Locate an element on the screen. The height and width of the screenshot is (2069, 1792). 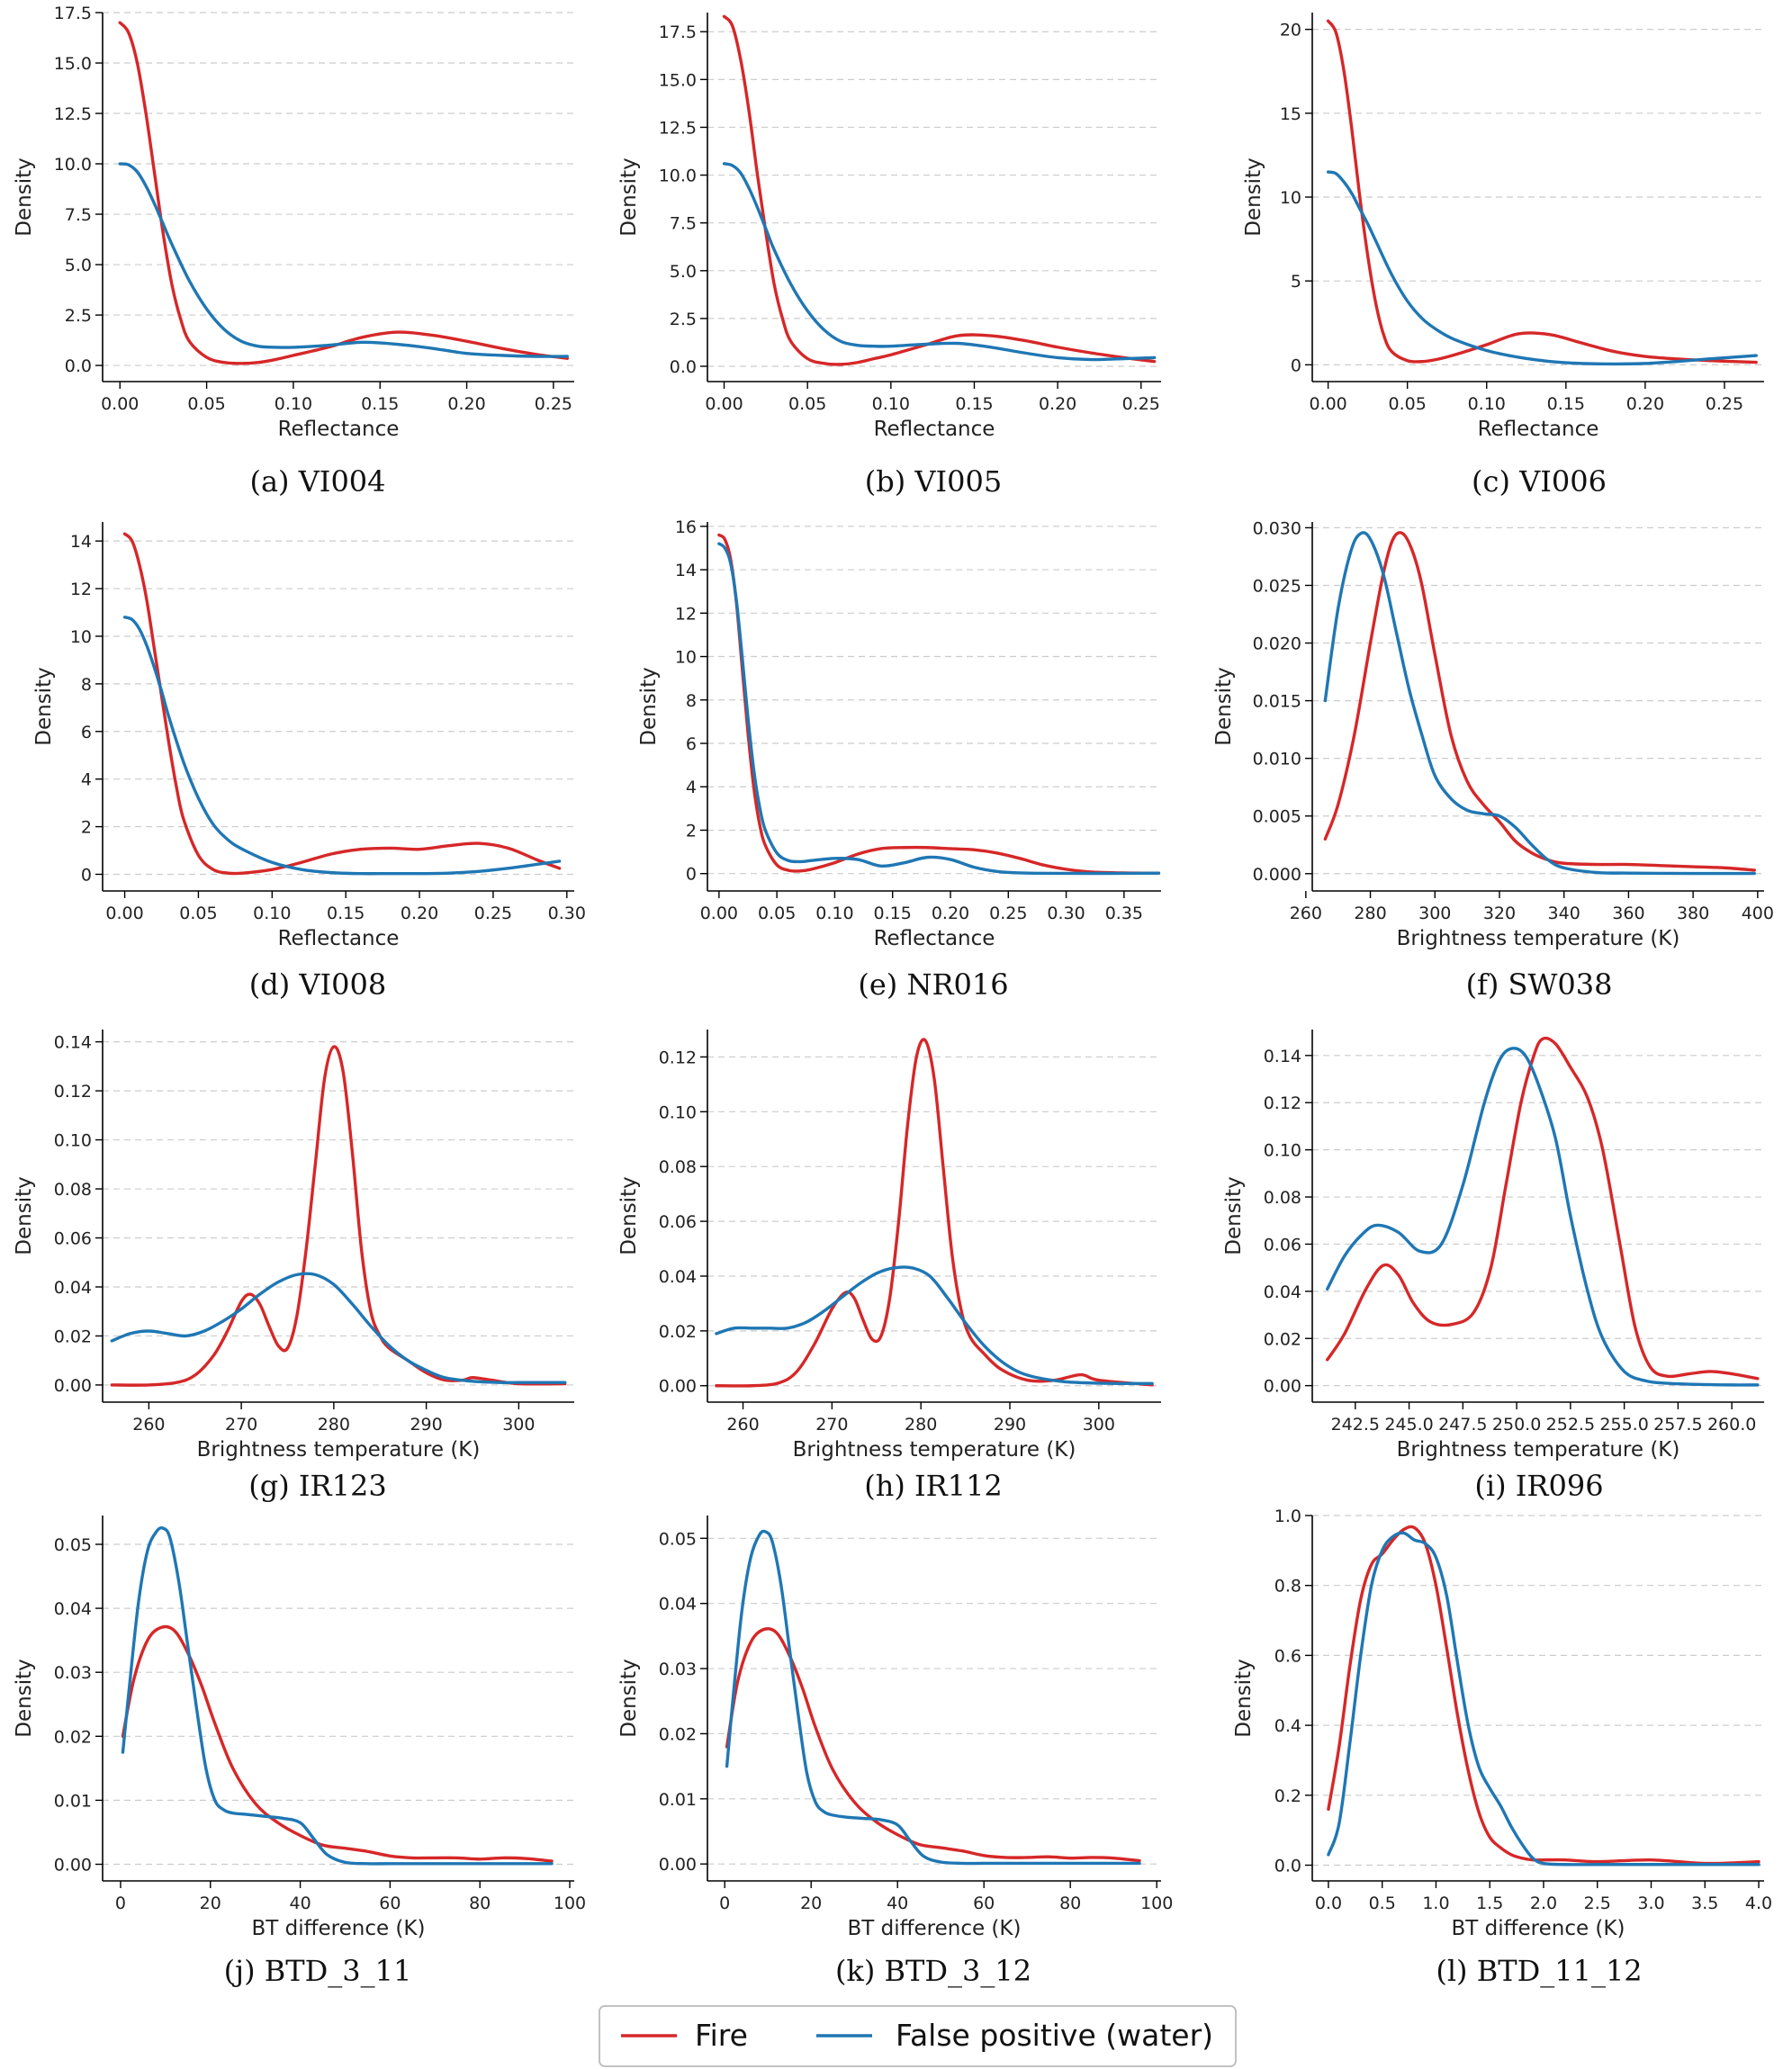
panel-caption: (h) IR112 is located at coordinates (933, 1486).